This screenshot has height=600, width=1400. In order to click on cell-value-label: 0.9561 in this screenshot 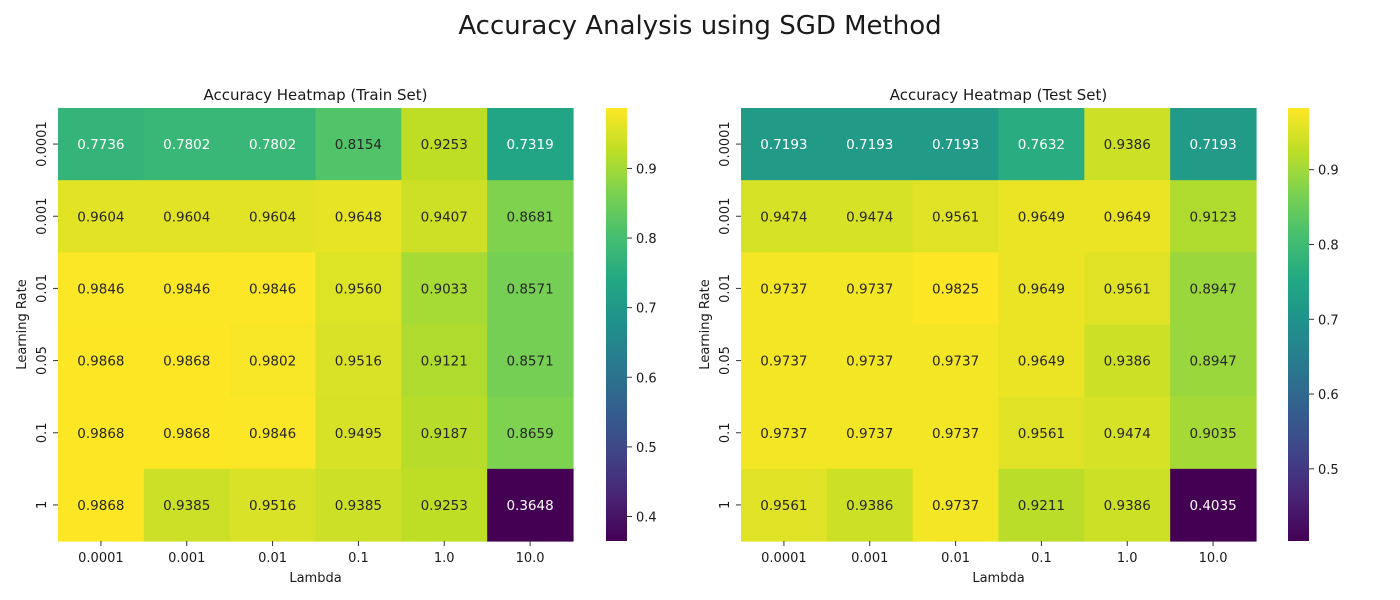, I will do `click(783, 506)`.